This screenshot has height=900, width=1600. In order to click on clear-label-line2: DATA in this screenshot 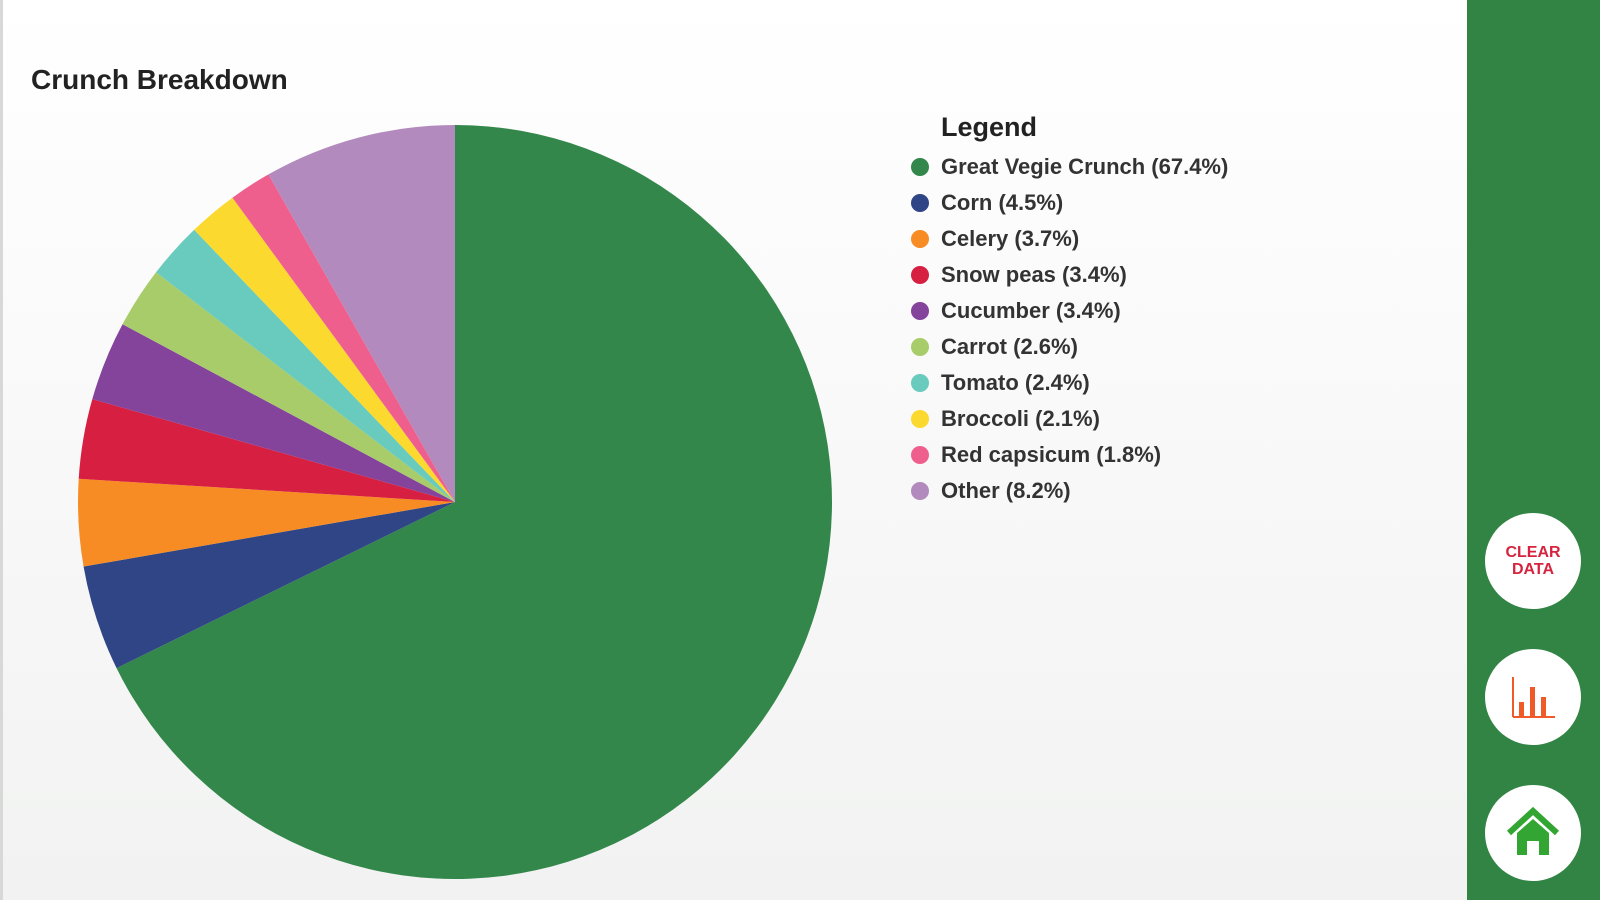, I will do `click(1533, 569)`.